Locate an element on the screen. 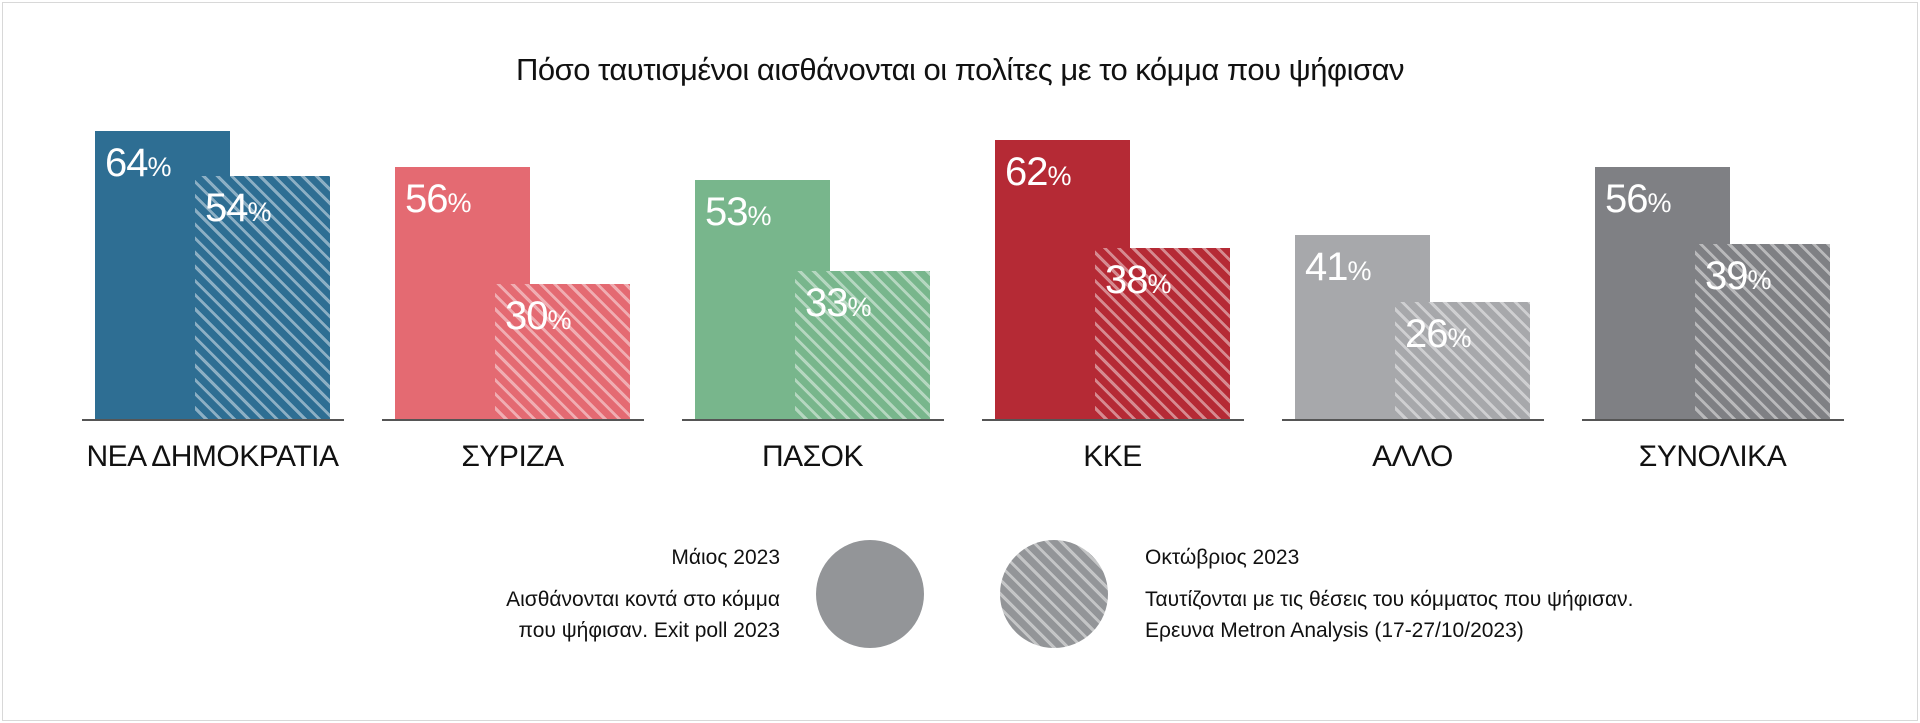 Image resolution: width=1920 pixels, height=723 pixels. category-label: ΠΑΣΟΚ is located at coordinates (812, 456).